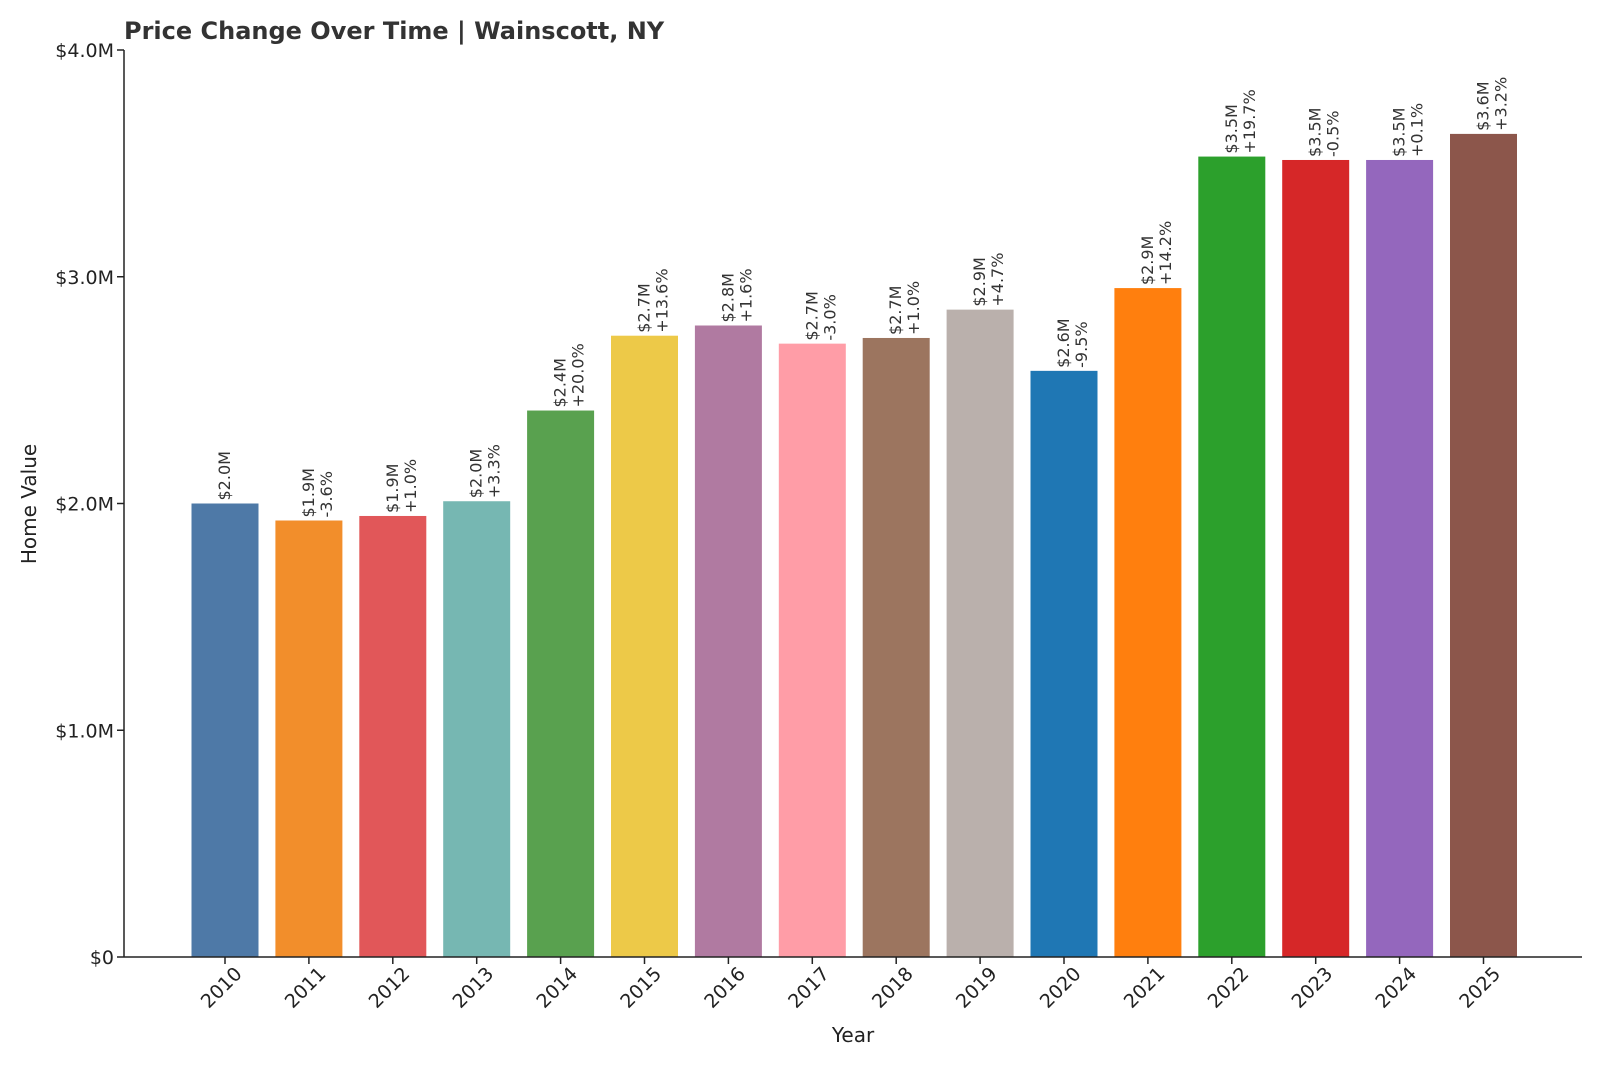  What do you see at coordinates (84, 278) in the screenshot?
I see `y-tick-label: $3.0M` at bounding box center [84, 278].